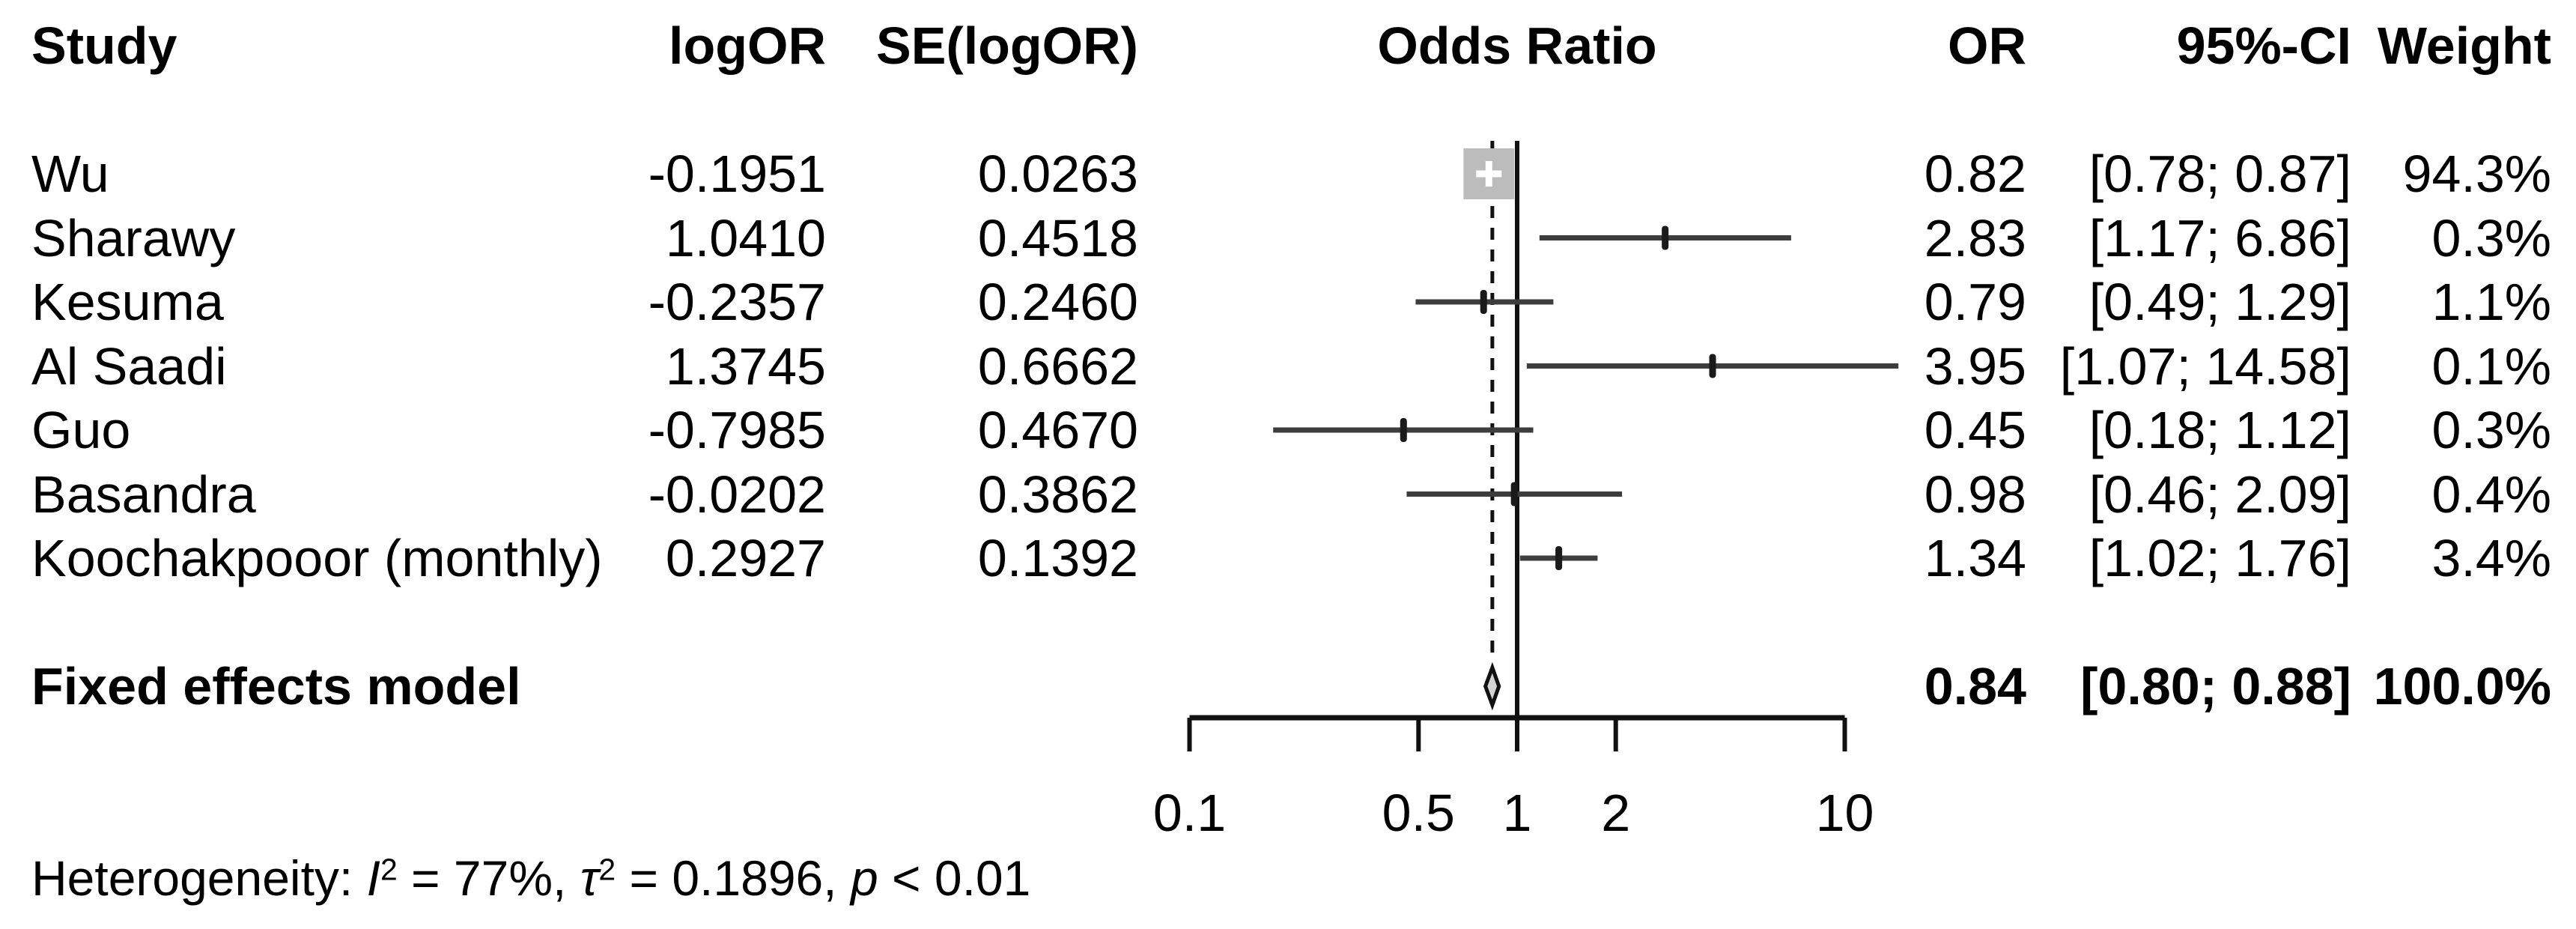  What do you see at coordinates (276, 686) in the screenshot?
I see `summary-label: Fixed effects model` at bounding box center [276, 686].